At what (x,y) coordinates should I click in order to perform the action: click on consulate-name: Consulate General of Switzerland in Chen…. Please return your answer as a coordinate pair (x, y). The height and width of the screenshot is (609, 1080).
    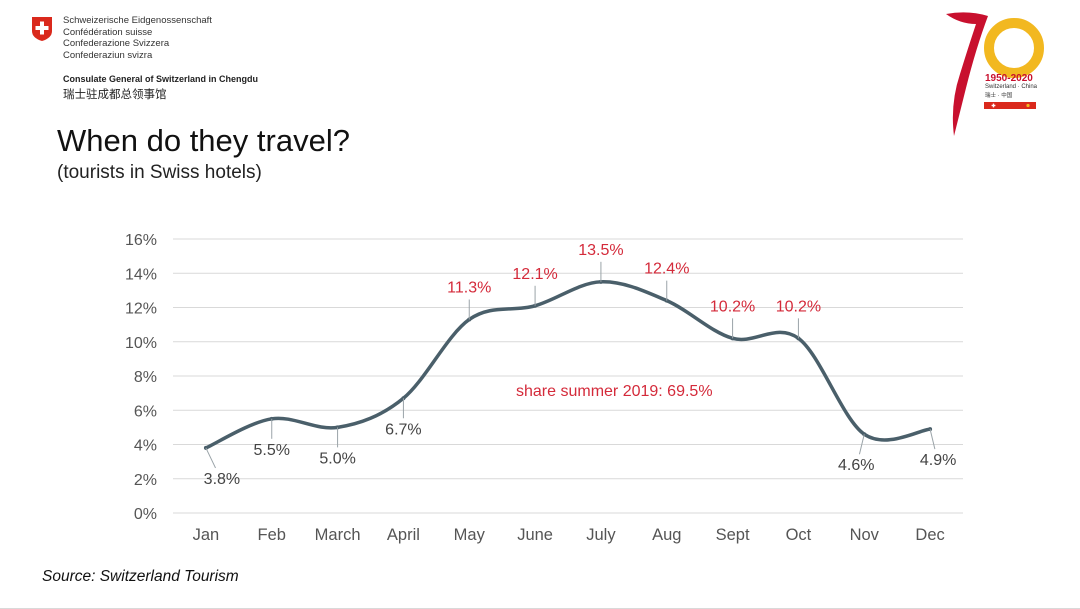
    Looking at the image, I should click on (161, 79).